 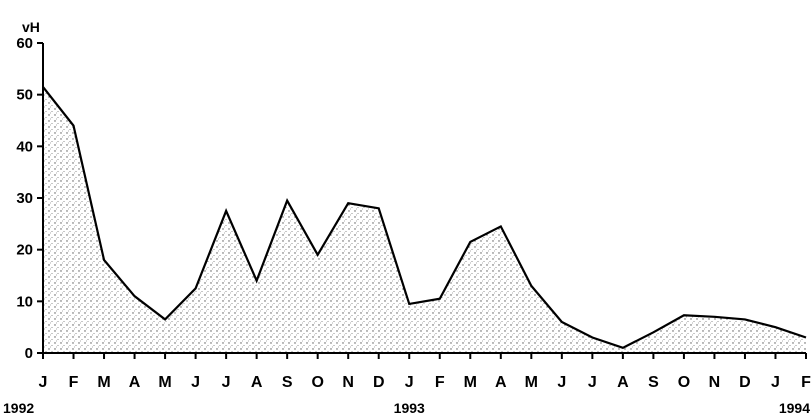 I want to click on year-label: 1993, so click(x=409, y=408).